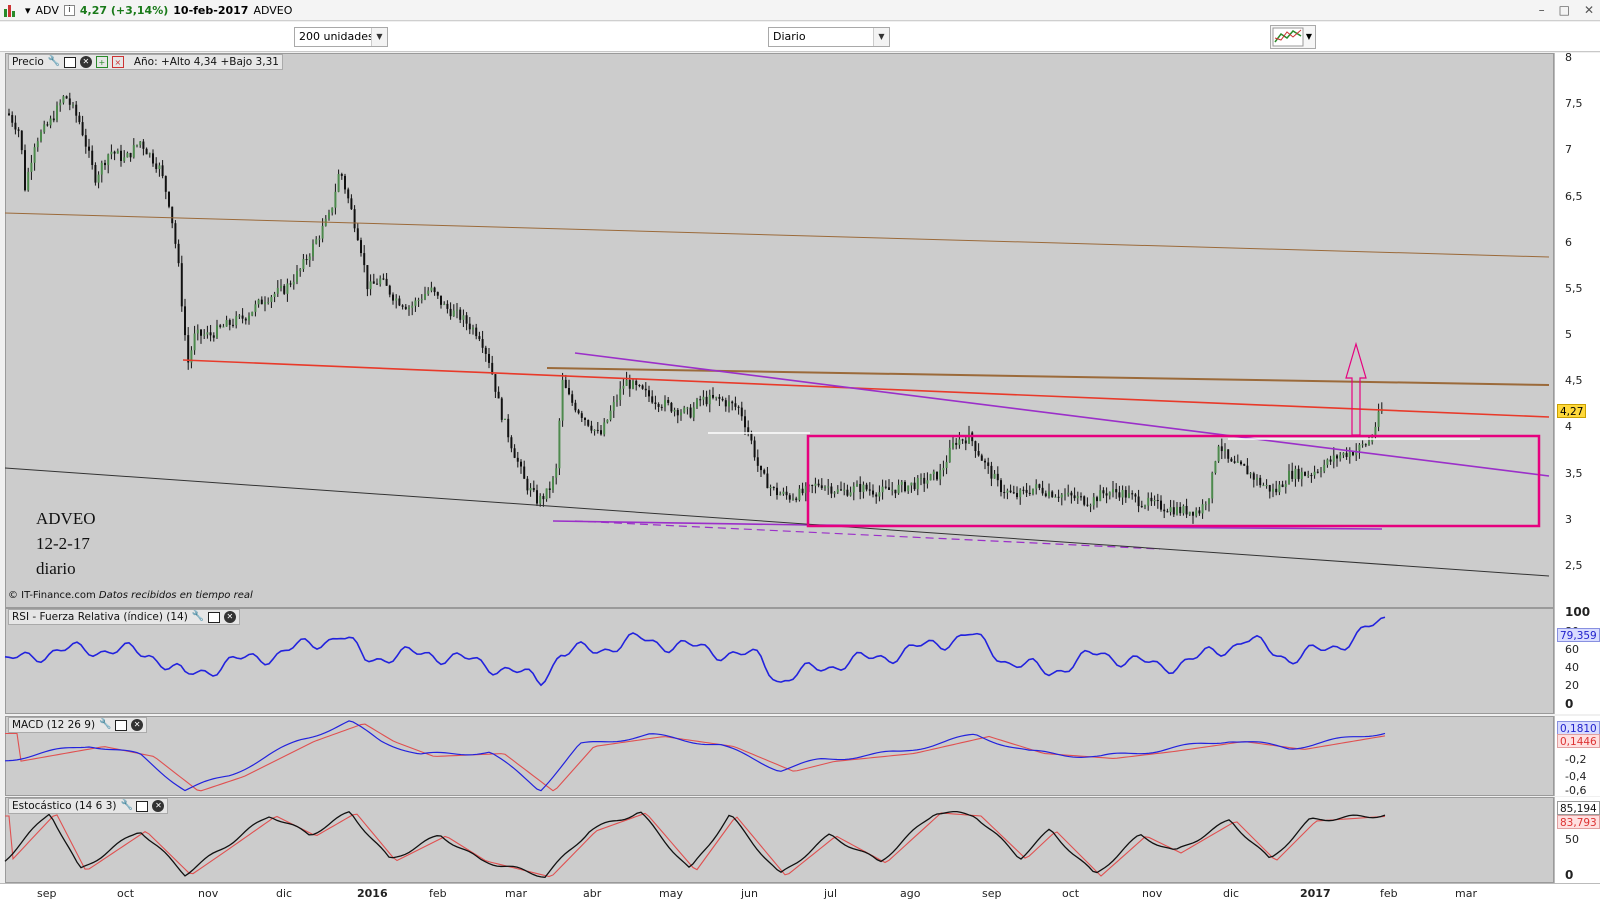 The image size is (1600, 902). I want to click on axis-tick-label: 2,5, so click(1574, 565).